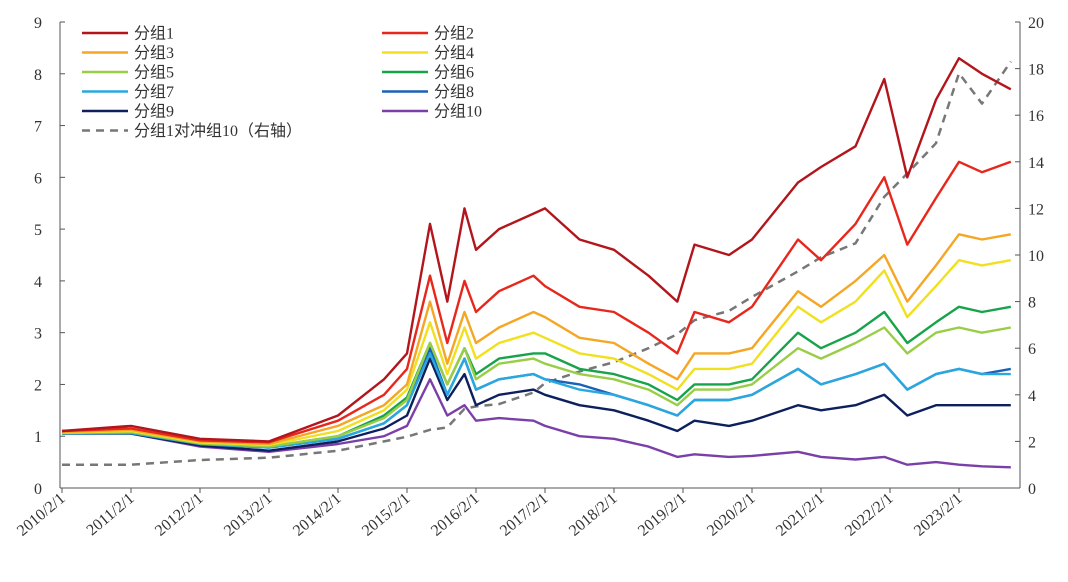 Image resolution: width=1068 pixels, height=582 pixels. I want to click on x-tick-label: 2013/2/1, so click(248, 515).